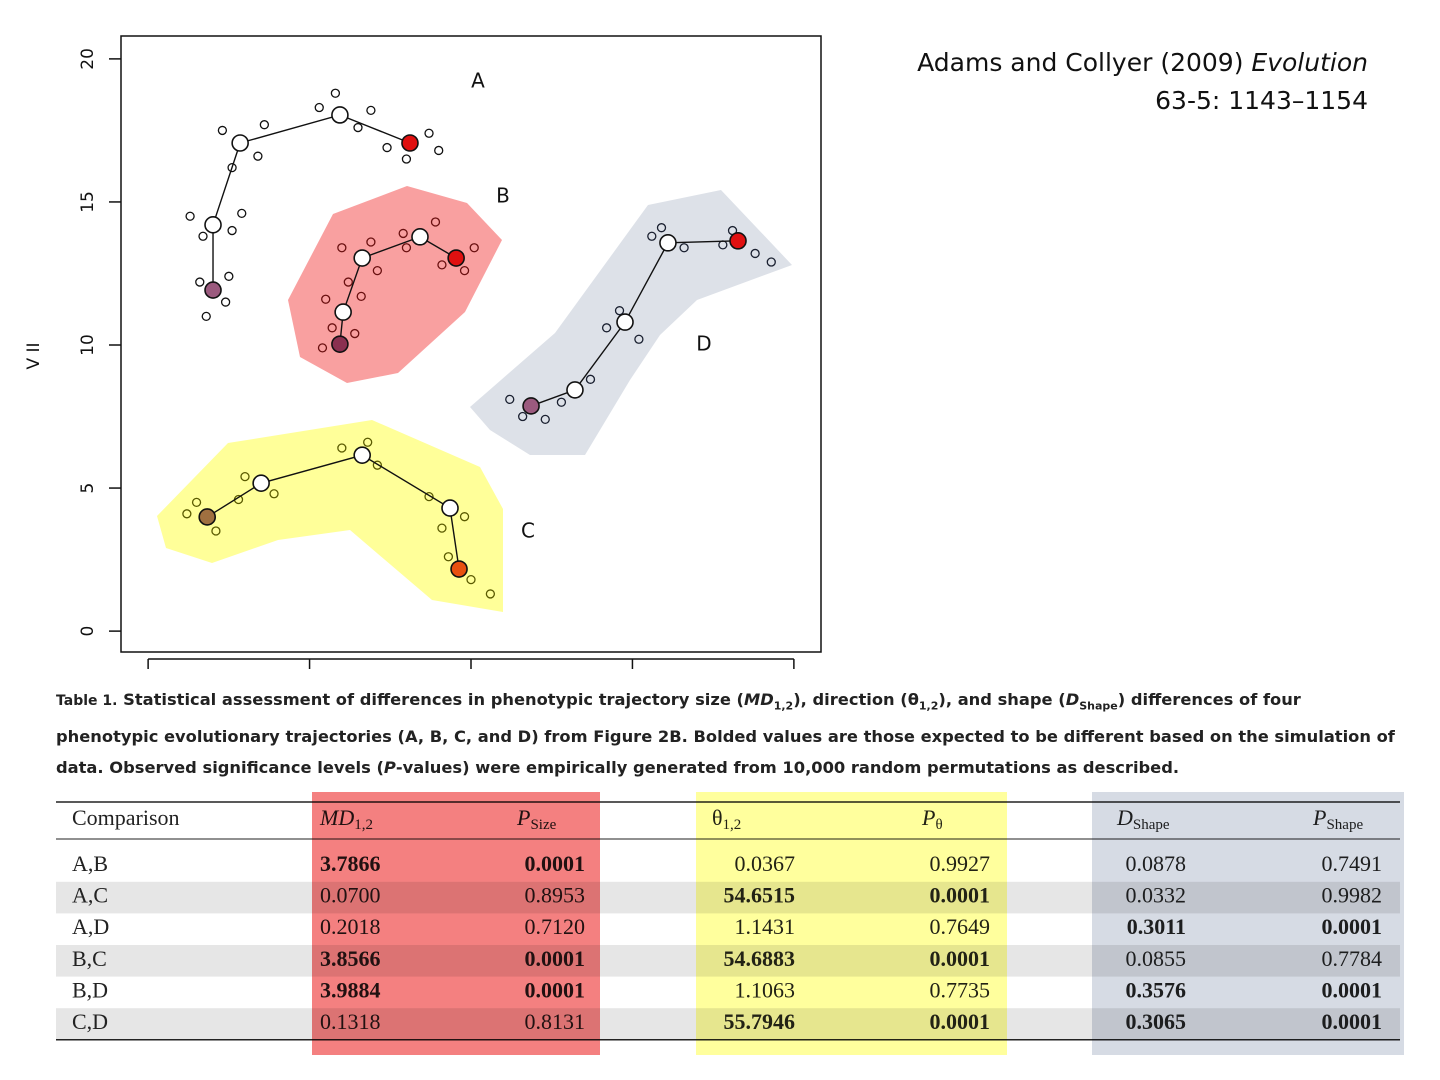 This screenshot has height=1080, width=1440. What do you see at coordinates (90, 1021) in the screenshot?
I see `table-cell: C,D` at bounding box center [90, 1021].